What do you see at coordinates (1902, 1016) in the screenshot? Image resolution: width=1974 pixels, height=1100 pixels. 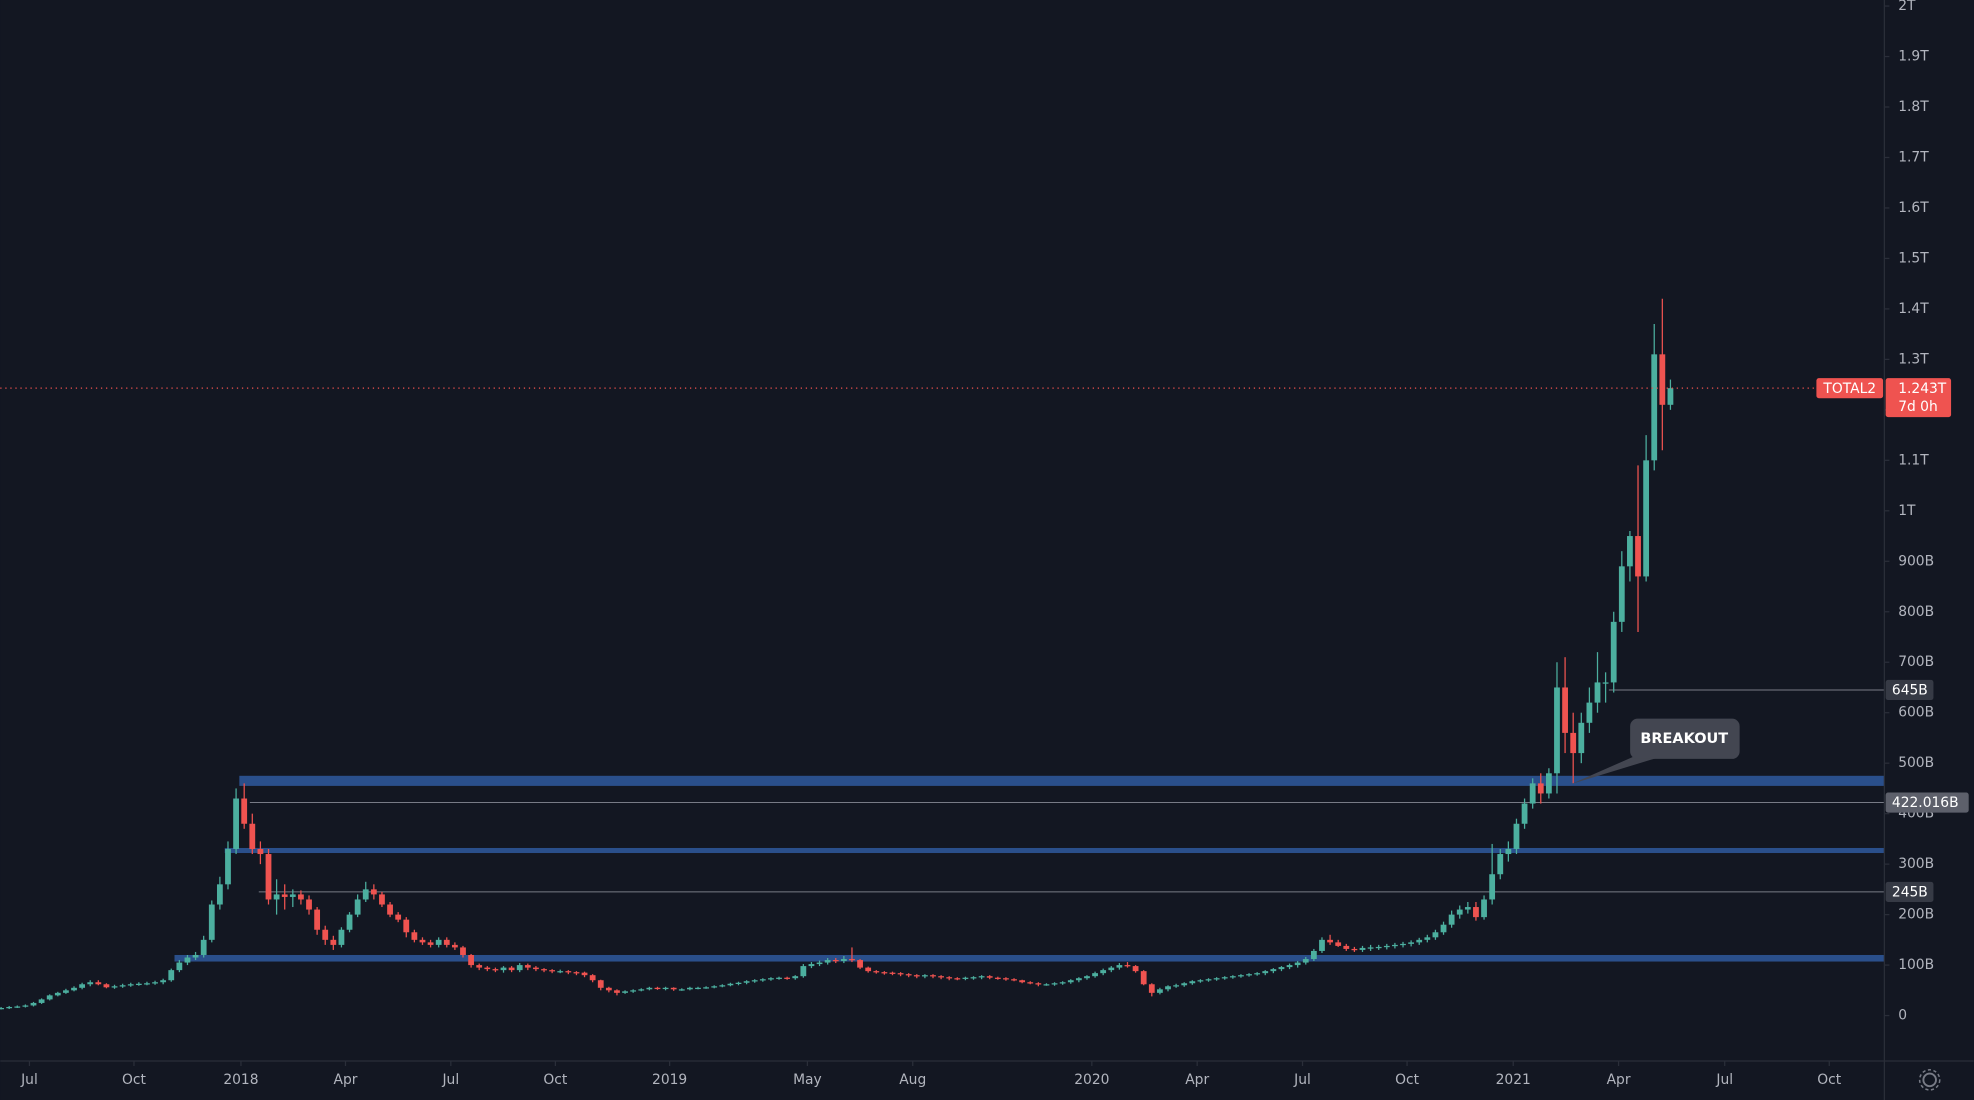 I see `y-tick-label: 0` at bounding box center [1902, 1016].